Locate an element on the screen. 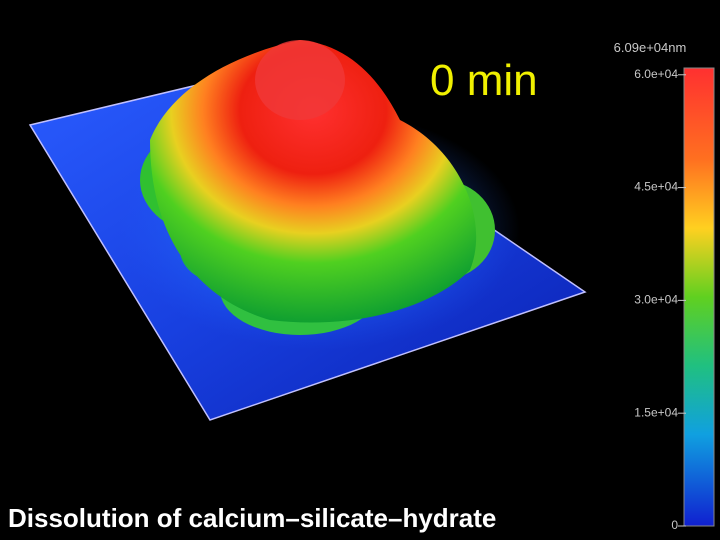  colorbar-max-label: 6.09e+04nm is located at coordinates (650, 47).